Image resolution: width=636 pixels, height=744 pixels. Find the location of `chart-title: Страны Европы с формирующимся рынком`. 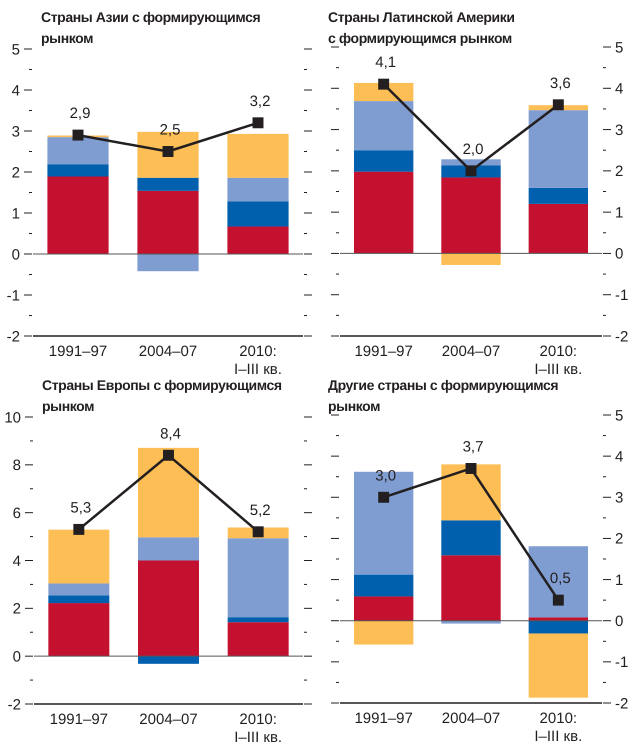

chart-title: Страны Европы с формирующимся рынком is located at coordinates (162, 395).